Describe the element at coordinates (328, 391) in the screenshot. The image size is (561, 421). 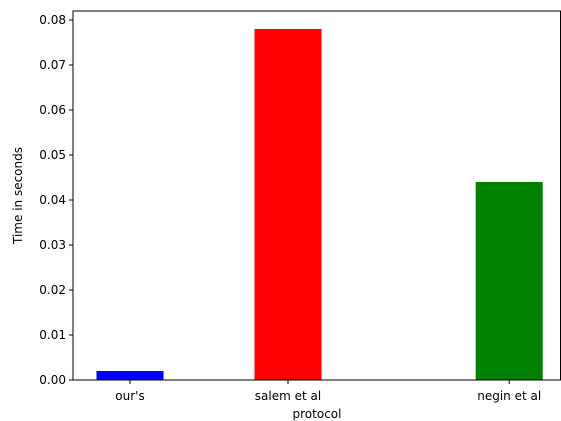
I see `x-axis-ticks: our's salem et al negin et al` at that location.